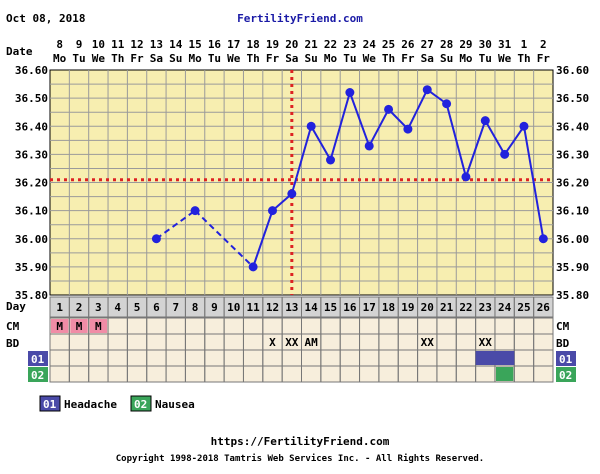  I want to click on symptom-02-row-label-right-bg, so click(566, 374).